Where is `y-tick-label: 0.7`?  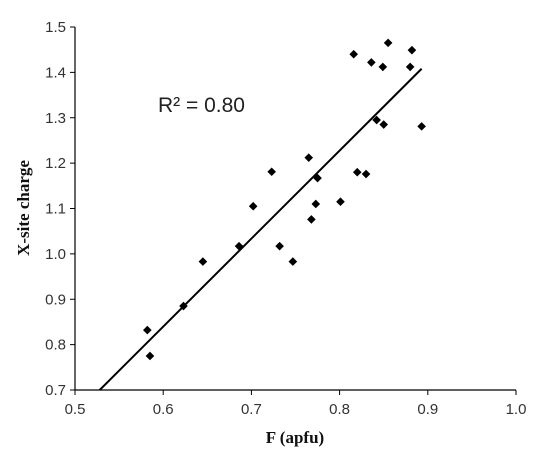
y-tick-label: 0.7 is located at coordinates (55, 390).